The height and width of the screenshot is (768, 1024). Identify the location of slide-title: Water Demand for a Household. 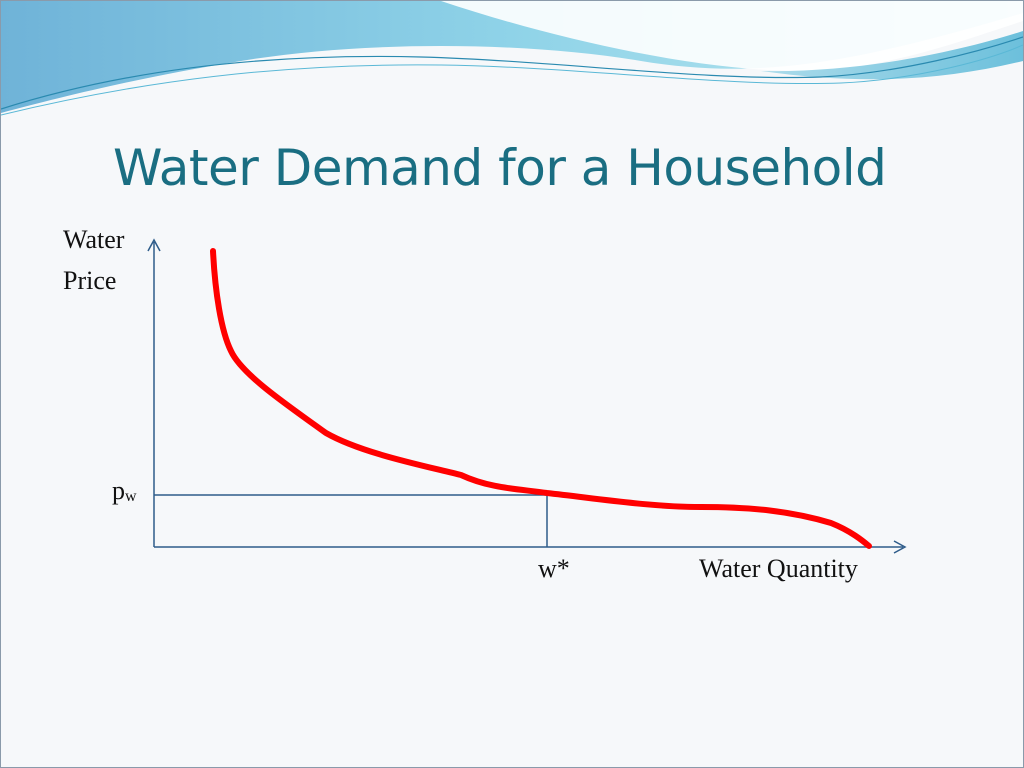
(500, 168).